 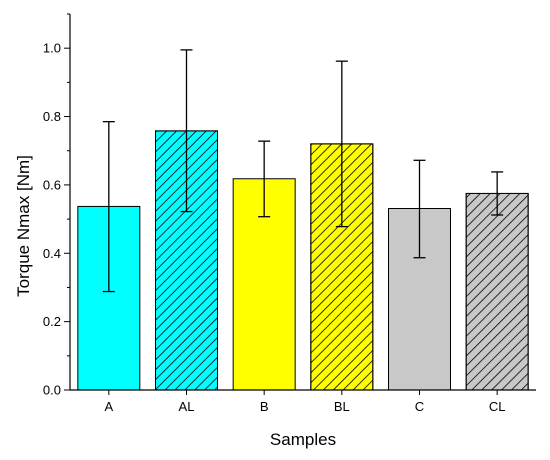 I want to click on y-tick-label: 1.0, so click(x=52, y=48).